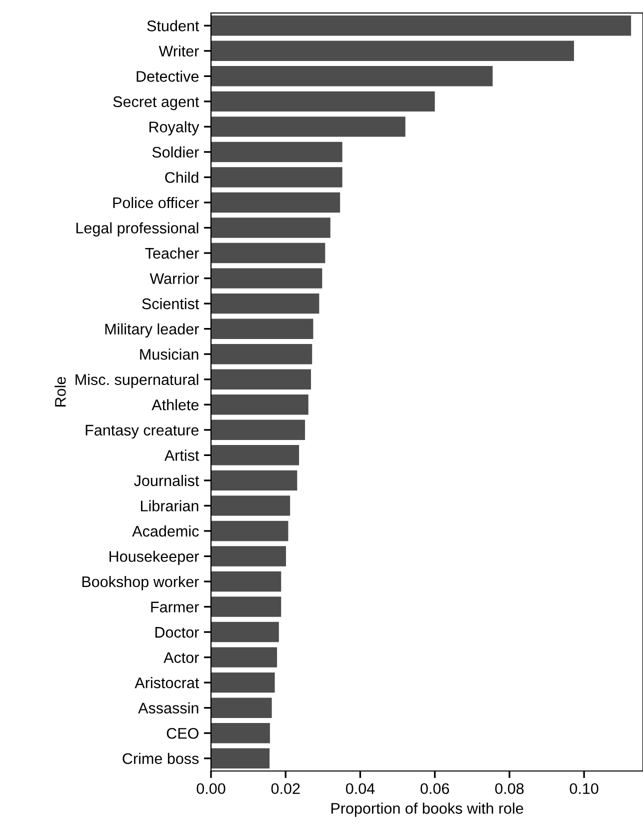 Image resolution: width=643 pixels, height=834 pixels. Describe the element at coordinates (171, 304) in the screenshot. I see `y-tick-label: Scientist` at that location.